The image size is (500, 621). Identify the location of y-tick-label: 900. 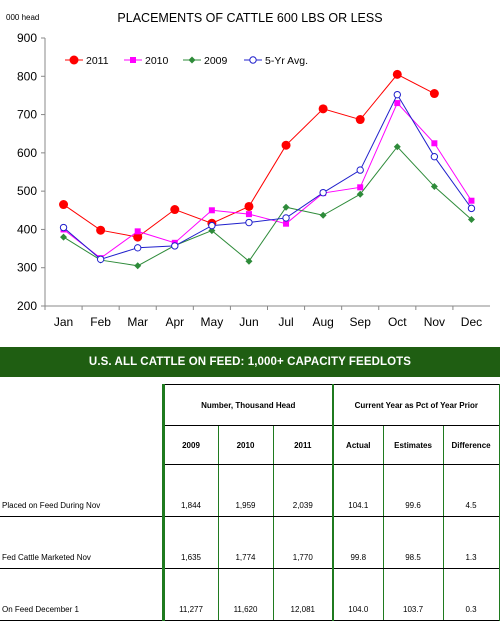
(27, 38).